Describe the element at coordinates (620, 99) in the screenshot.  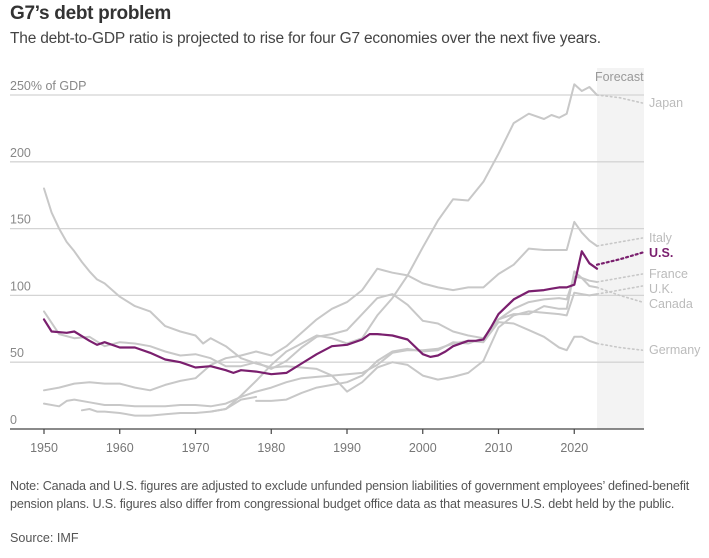
I see `series-forecast-japan` at that location.